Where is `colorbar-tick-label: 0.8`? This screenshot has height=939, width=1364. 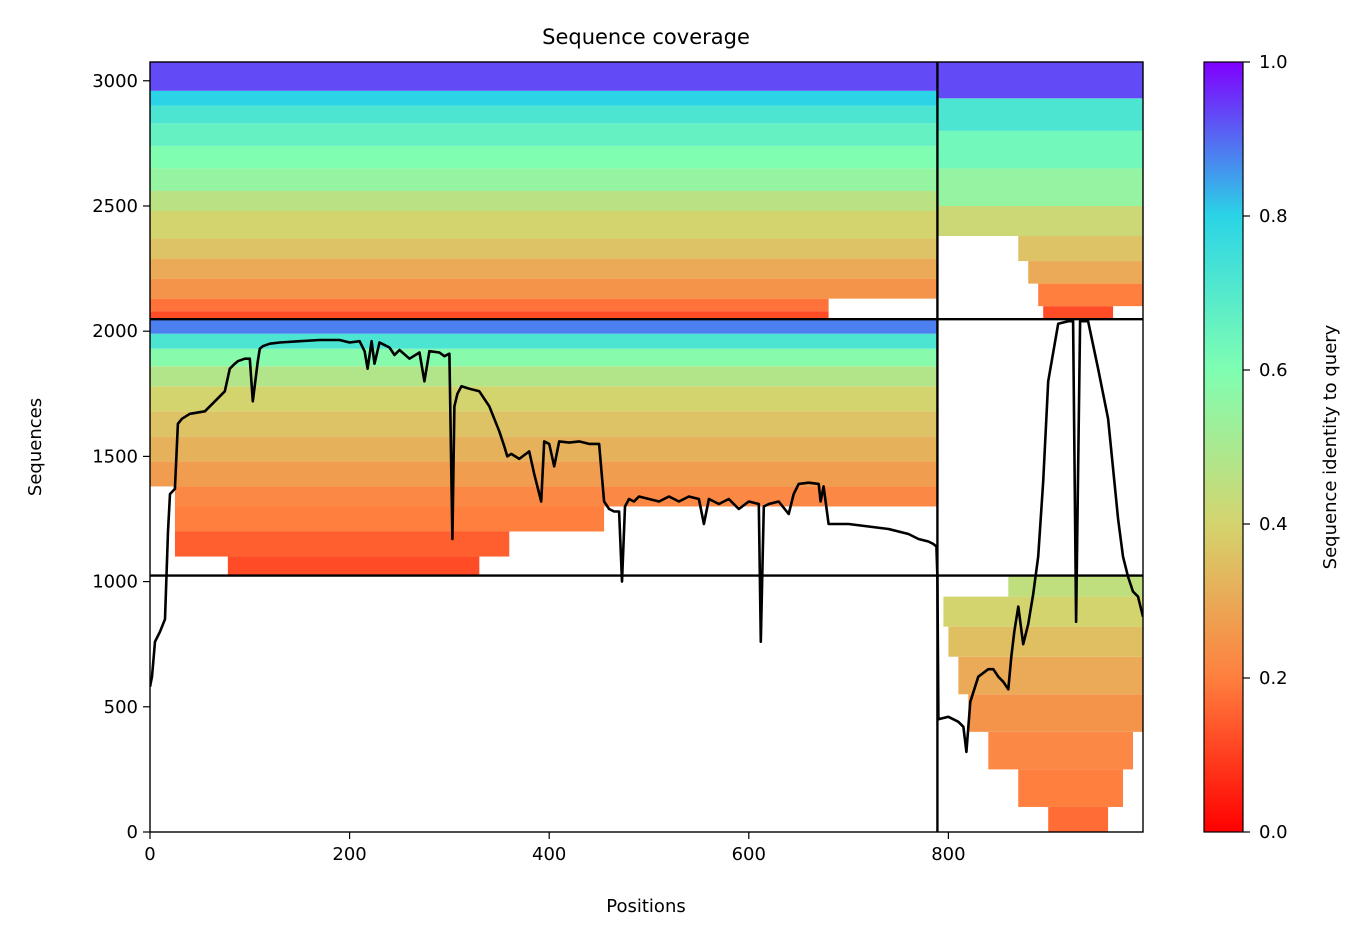 colorbar-tick-label: 0.8 is located at coordinates (1273, 216).